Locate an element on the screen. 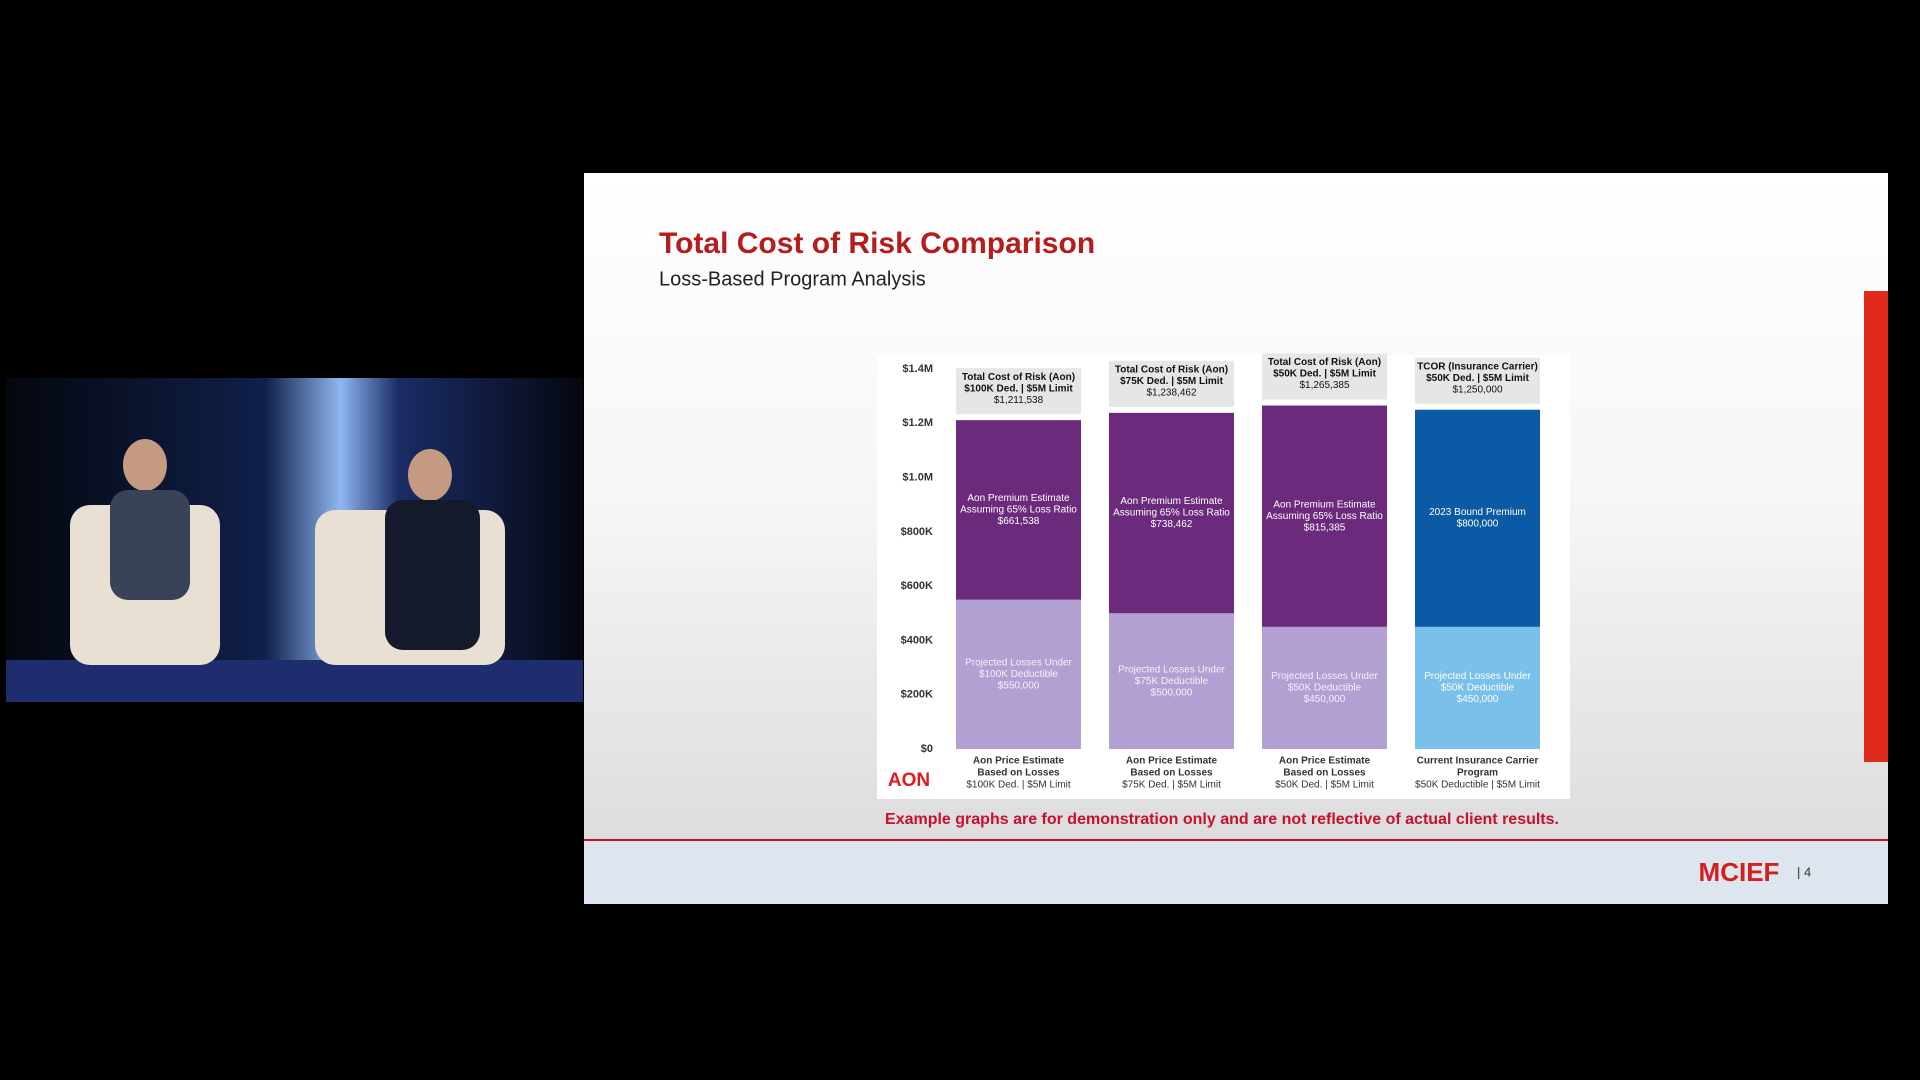  y-tick-label: $600K is located at coordinates (917, 586).